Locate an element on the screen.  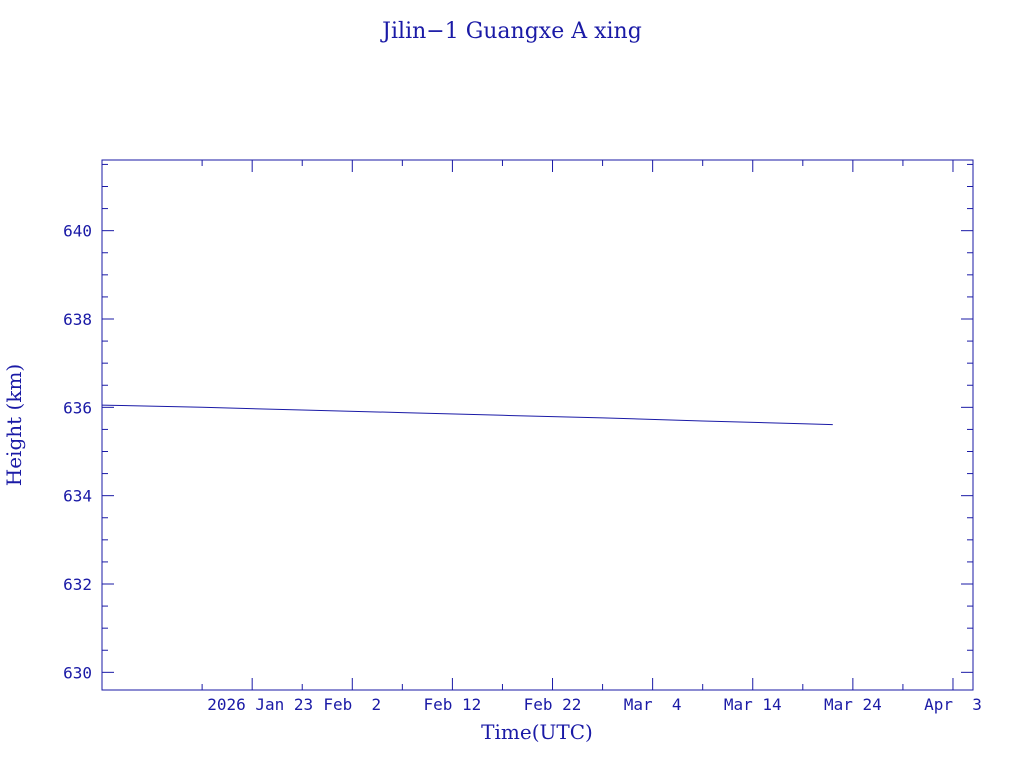
y-tick-label: 632 is located at coordinates (77, 584).